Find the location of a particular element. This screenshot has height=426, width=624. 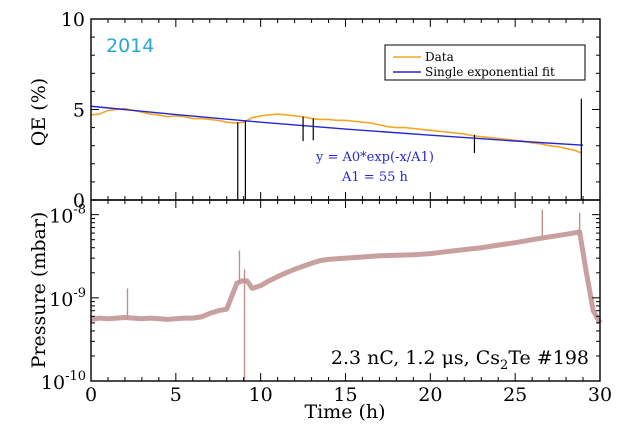

condition-suffix: Te #198 is located at coordinates (548, 358).